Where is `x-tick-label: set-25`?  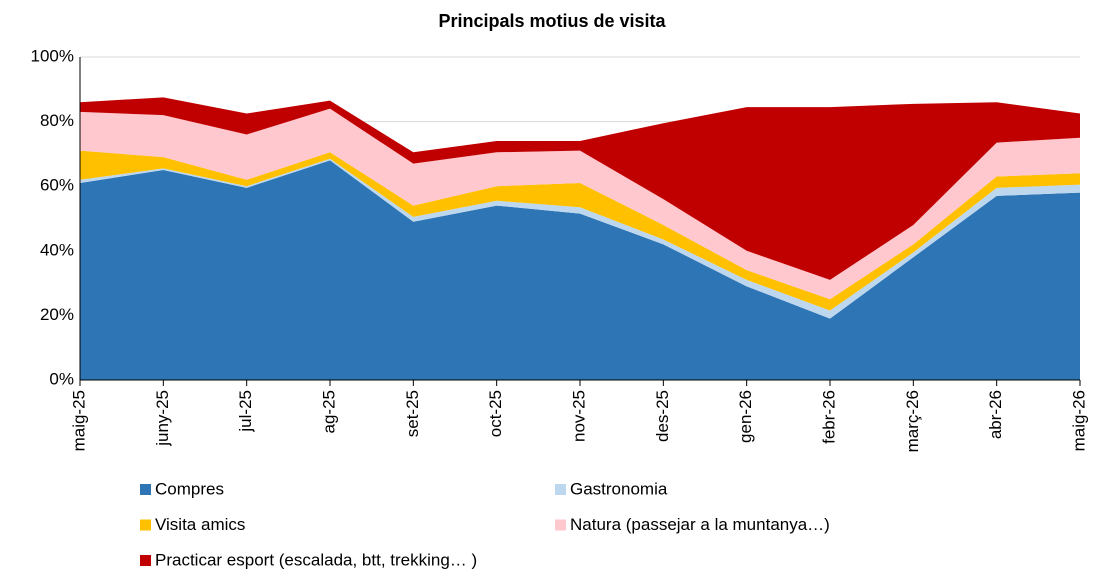
x-tick-label: set-25 is located at coordinates (412, 413).